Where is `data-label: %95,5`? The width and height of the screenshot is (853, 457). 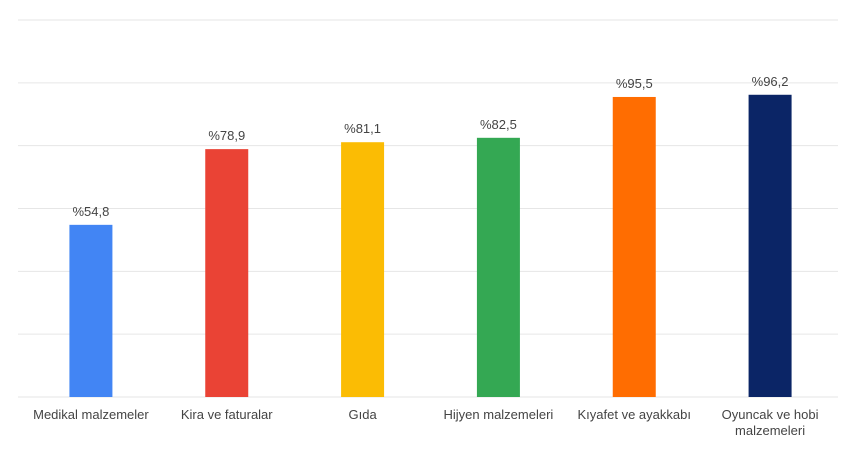
data-label: %95,5 is located at coordinates (634, 83).